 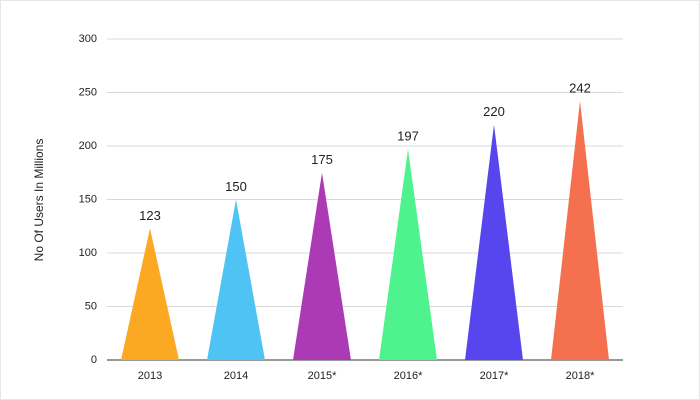 What do you see at coordinates (494, 376) in the screenshot?
I see `x-tick-label: 2017*` at bounding box center [494, 376].